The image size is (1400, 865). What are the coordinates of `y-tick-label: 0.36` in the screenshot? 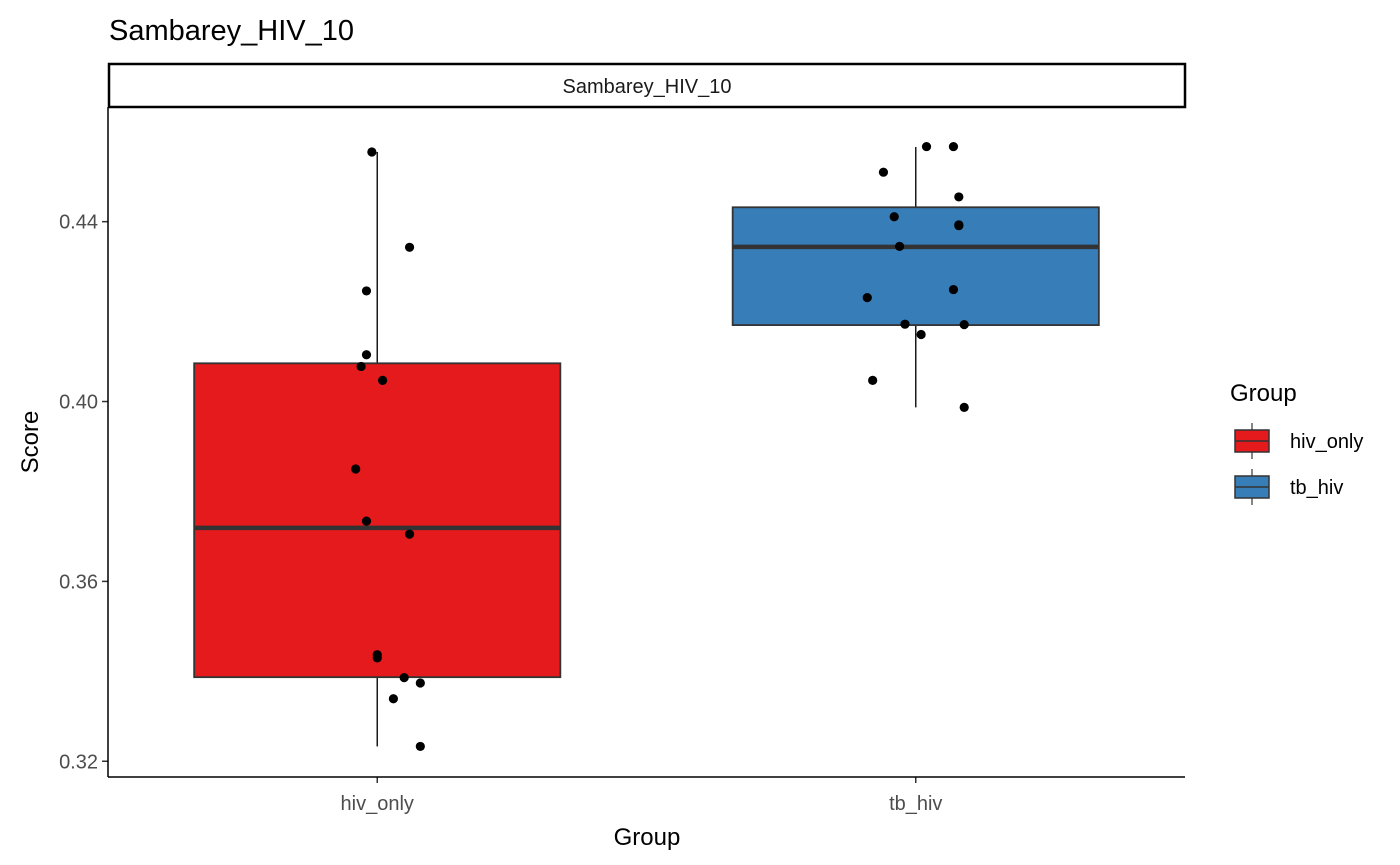 It's located at (78, 582).